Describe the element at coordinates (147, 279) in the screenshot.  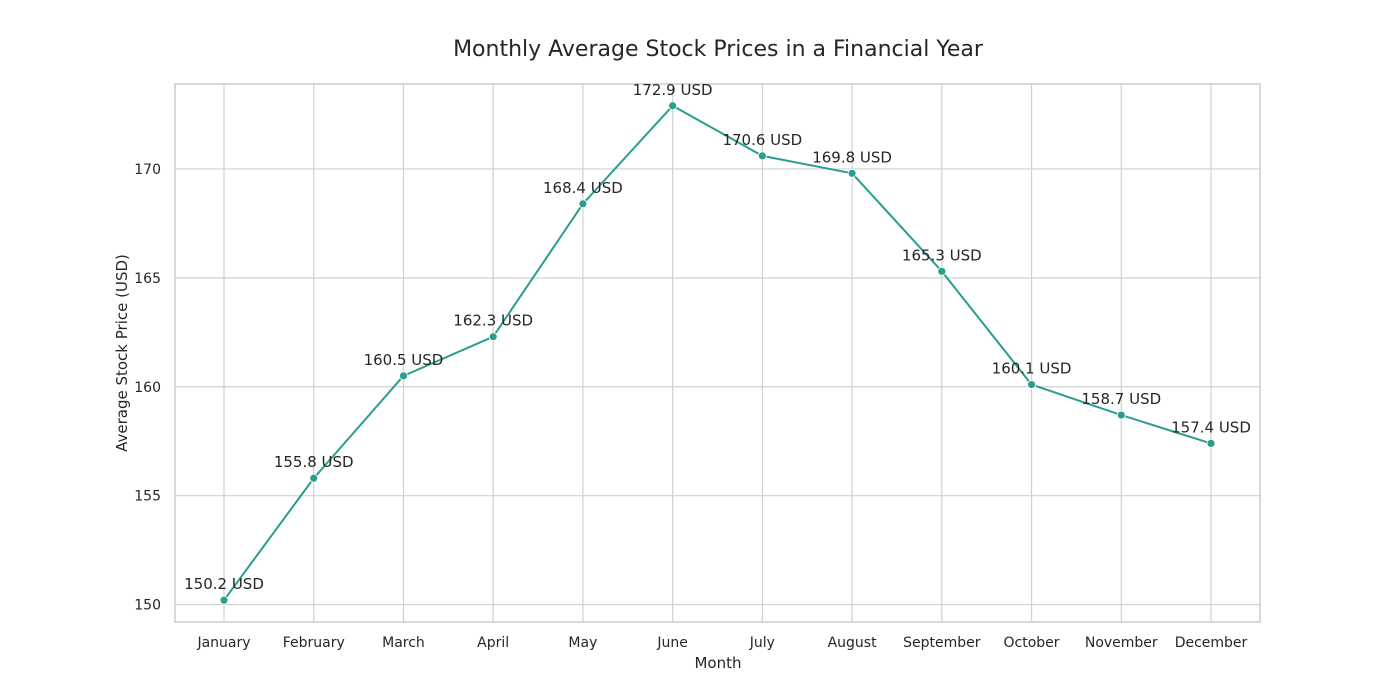
I see `y-tick-label: 165` at that location.